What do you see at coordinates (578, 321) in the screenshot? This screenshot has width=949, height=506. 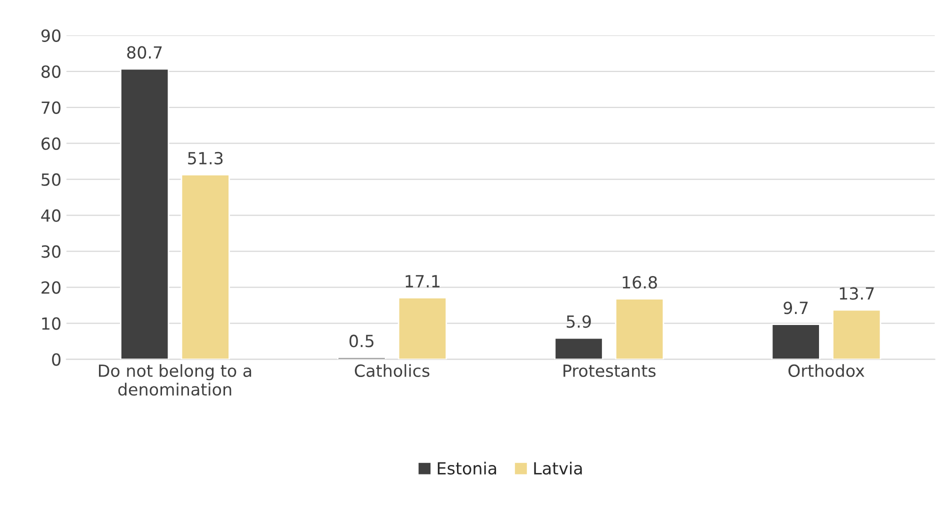 I see `data-label: 5.9` at bounding box center [578, 321].